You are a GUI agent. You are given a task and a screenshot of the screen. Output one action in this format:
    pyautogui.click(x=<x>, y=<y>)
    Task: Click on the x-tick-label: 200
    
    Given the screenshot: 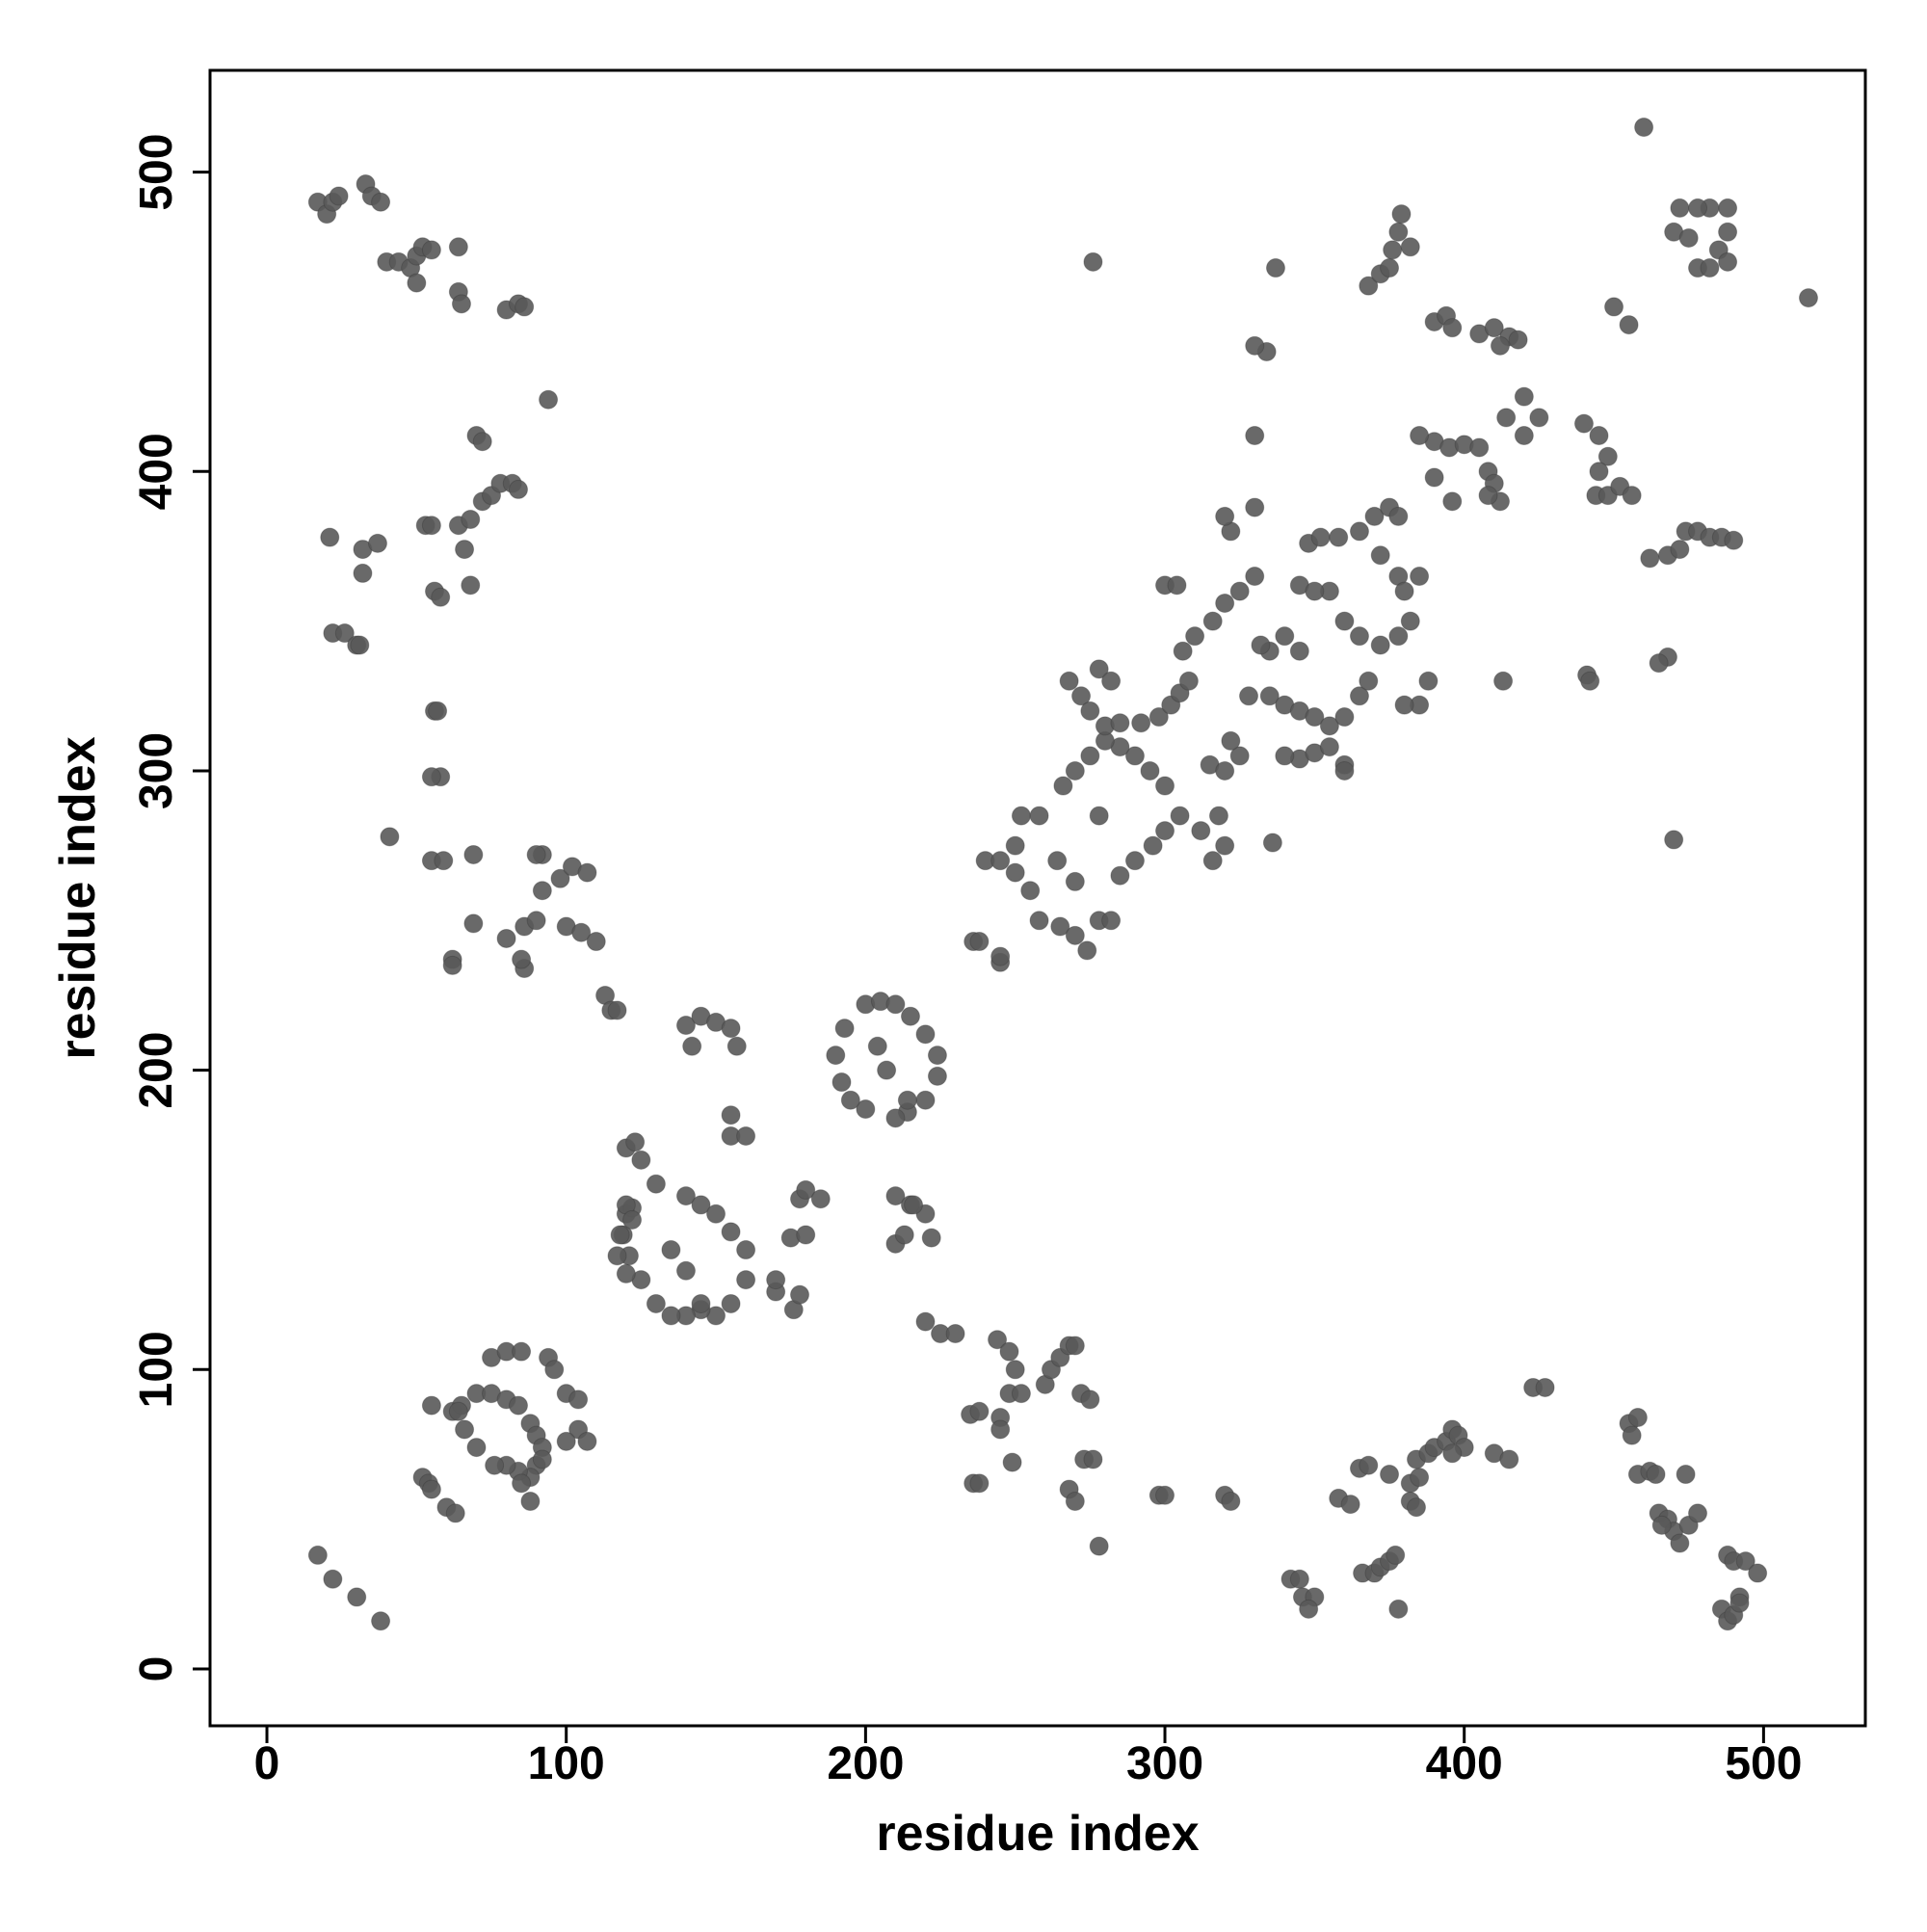 What is the action you would take?
    pyautogui.click(x=865, y=1763)
    